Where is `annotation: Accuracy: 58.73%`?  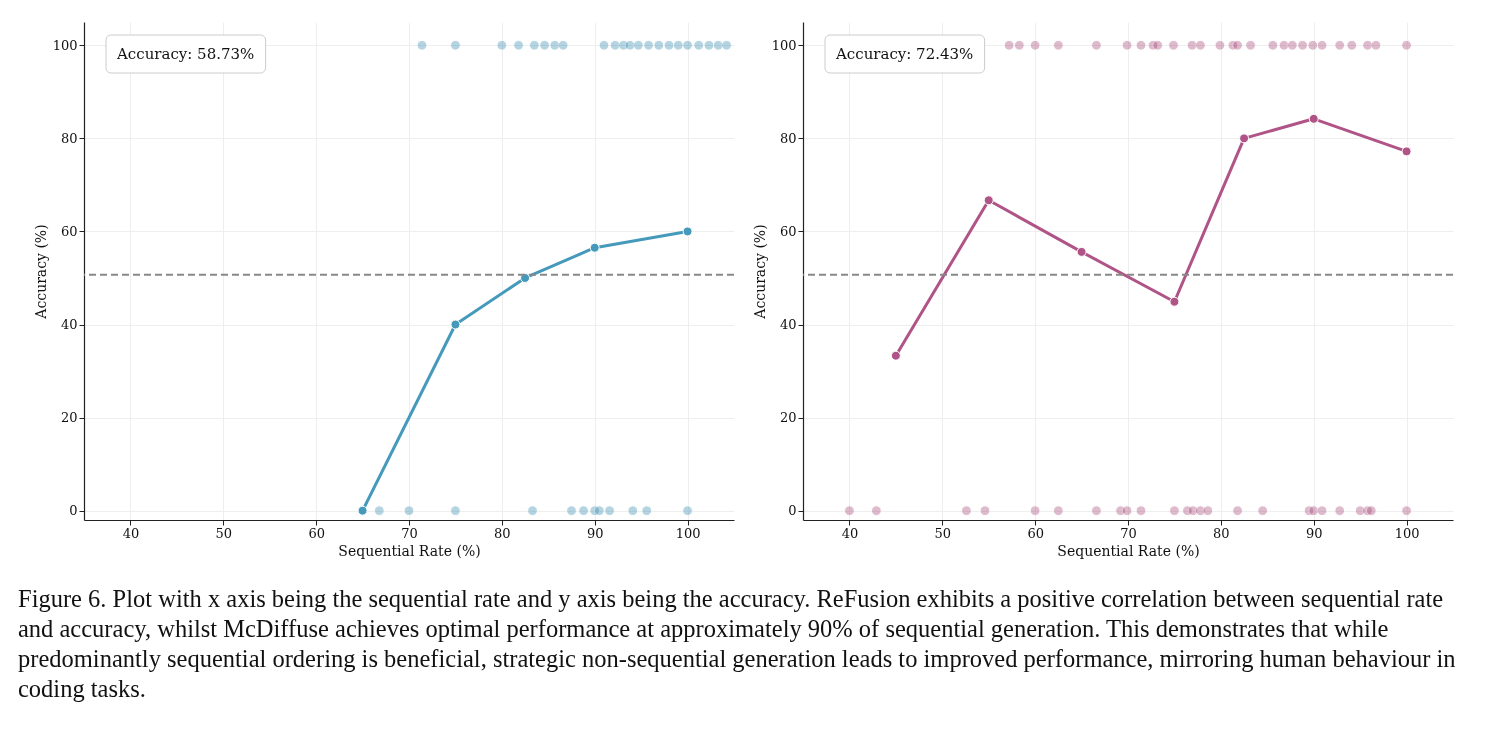 annotation: Accuracy: 58.73% is located at coordinates (185, 54).